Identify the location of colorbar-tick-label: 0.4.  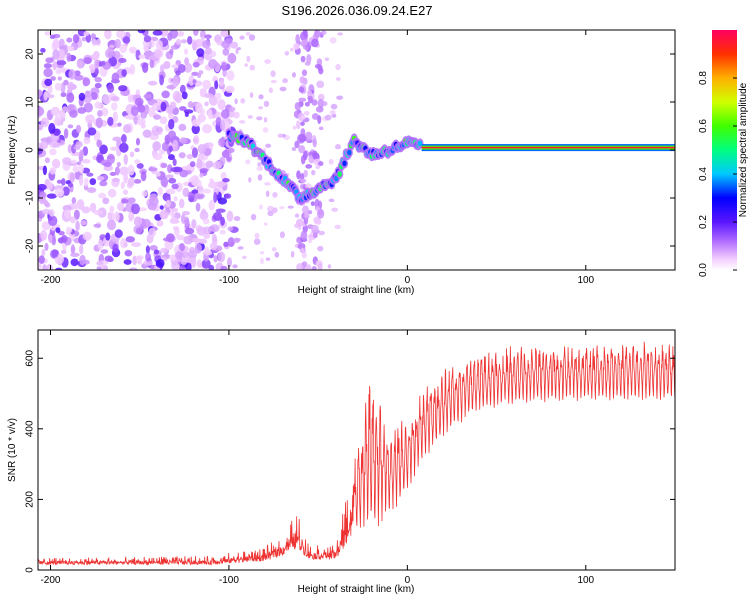
(703, 174).